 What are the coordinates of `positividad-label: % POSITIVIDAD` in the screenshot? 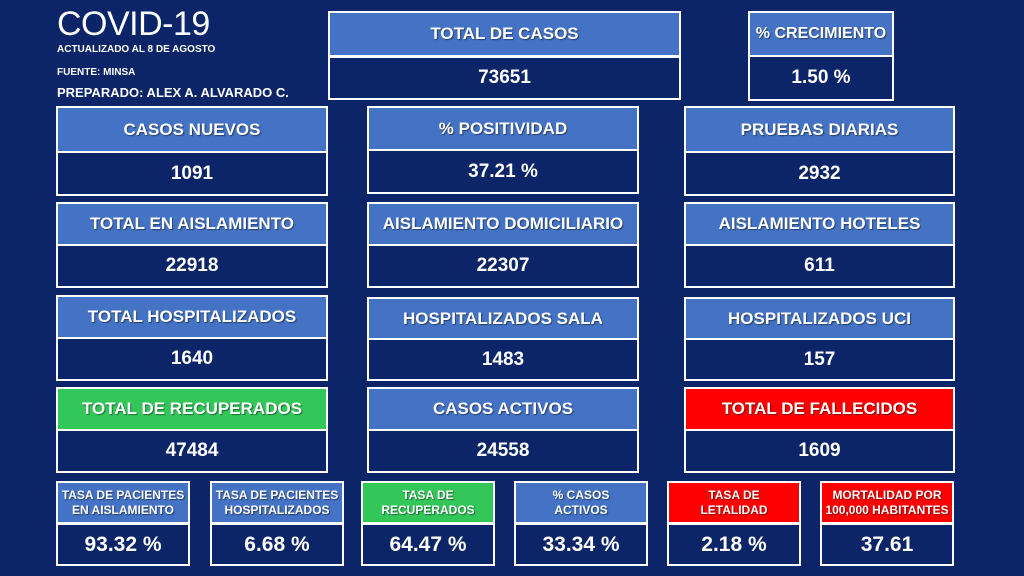 It's located at (503, 128).